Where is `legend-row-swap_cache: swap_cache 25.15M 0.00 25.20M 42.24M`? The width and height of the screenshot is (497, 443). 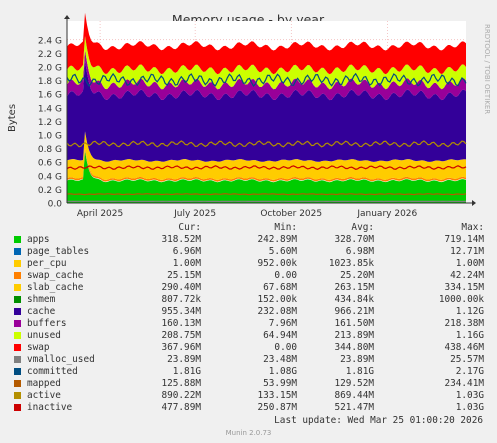 legend-row-swap_cache: swap_cache 25.15M 0.00 25.20M 42.24M is located at coordinates (248, 276).